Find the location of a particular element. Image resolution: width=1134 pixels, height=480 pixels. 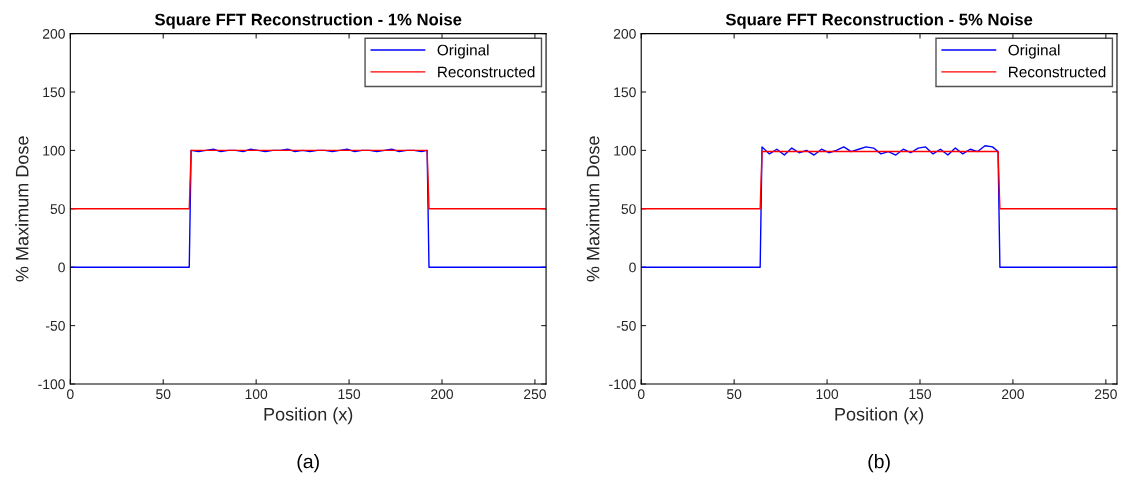

chart-title: Square FFT Reconstruction - 5% Noise is located at coordinates (879, 21).